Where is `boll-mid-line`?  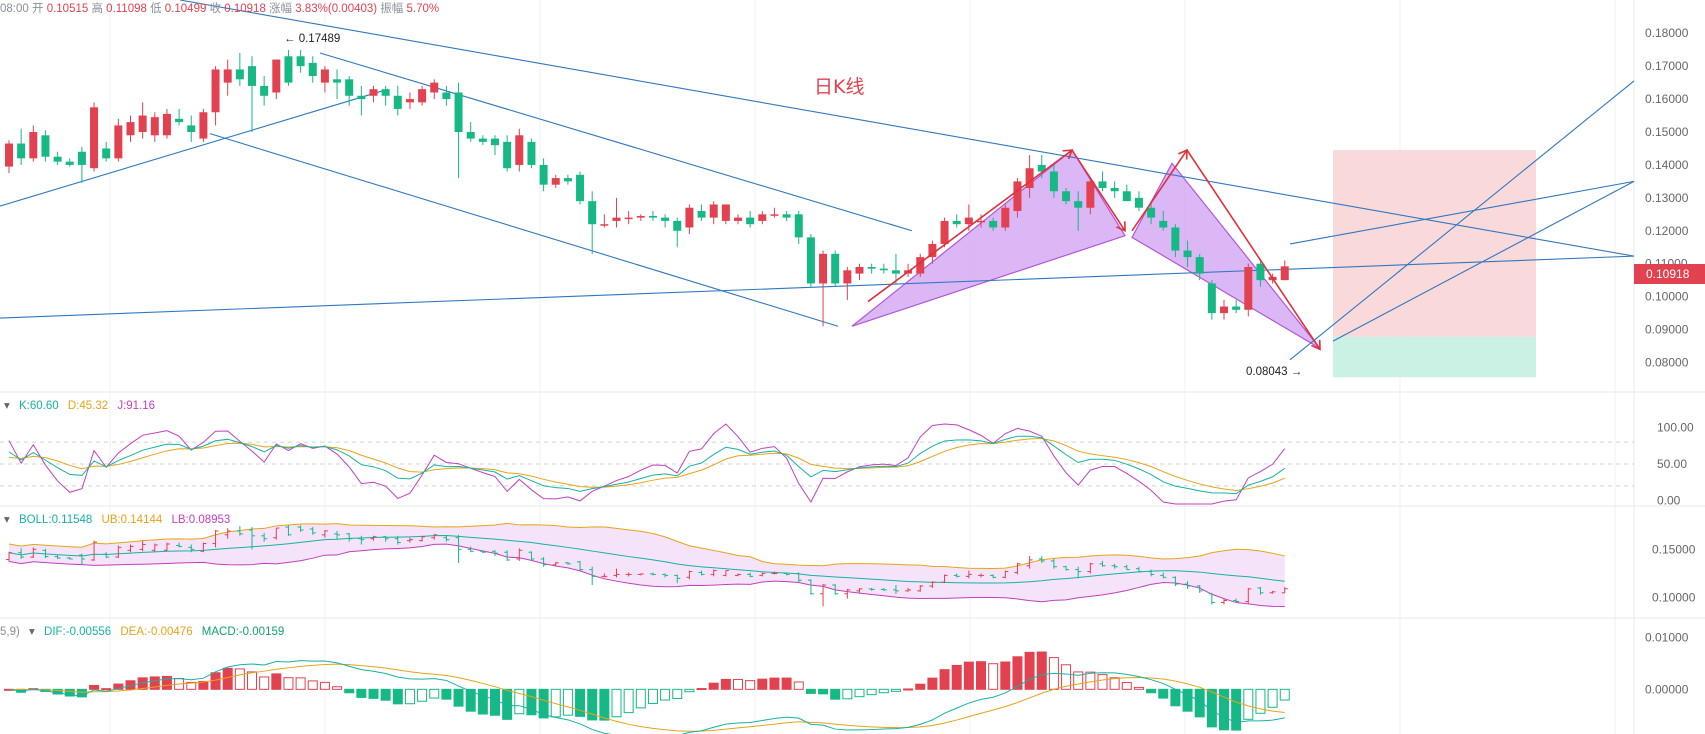
boll-mid-line is located at coordinates (646, 559).